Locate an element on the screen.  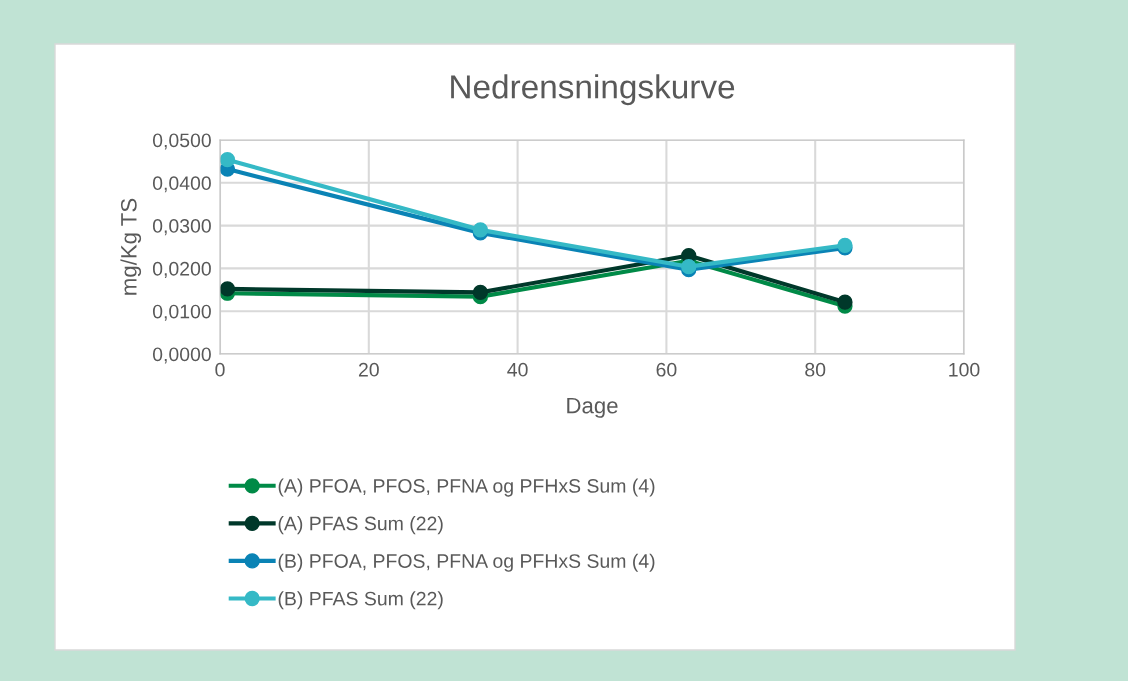
x-tick-label: 80 is located at coordinates (815, 369).